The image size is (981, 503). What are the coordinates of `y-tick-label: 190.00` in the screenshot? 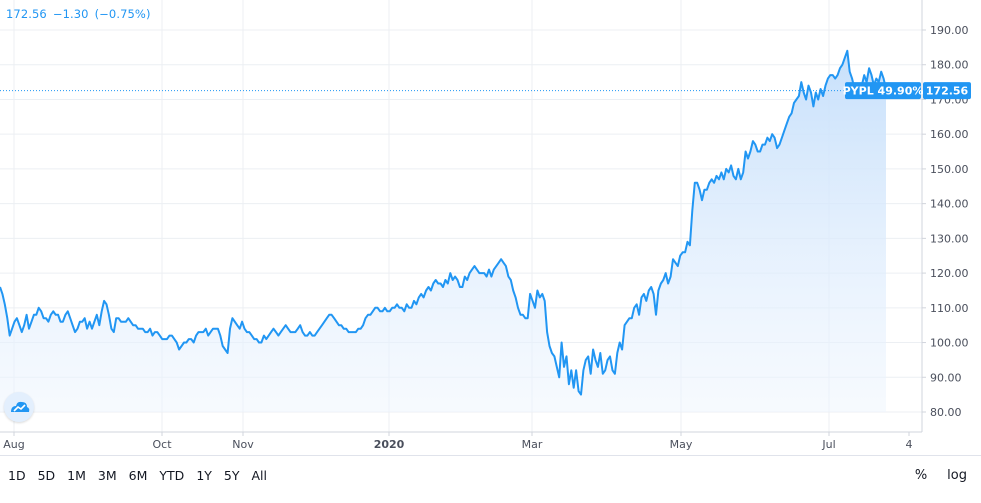 It's located at (949, 30).